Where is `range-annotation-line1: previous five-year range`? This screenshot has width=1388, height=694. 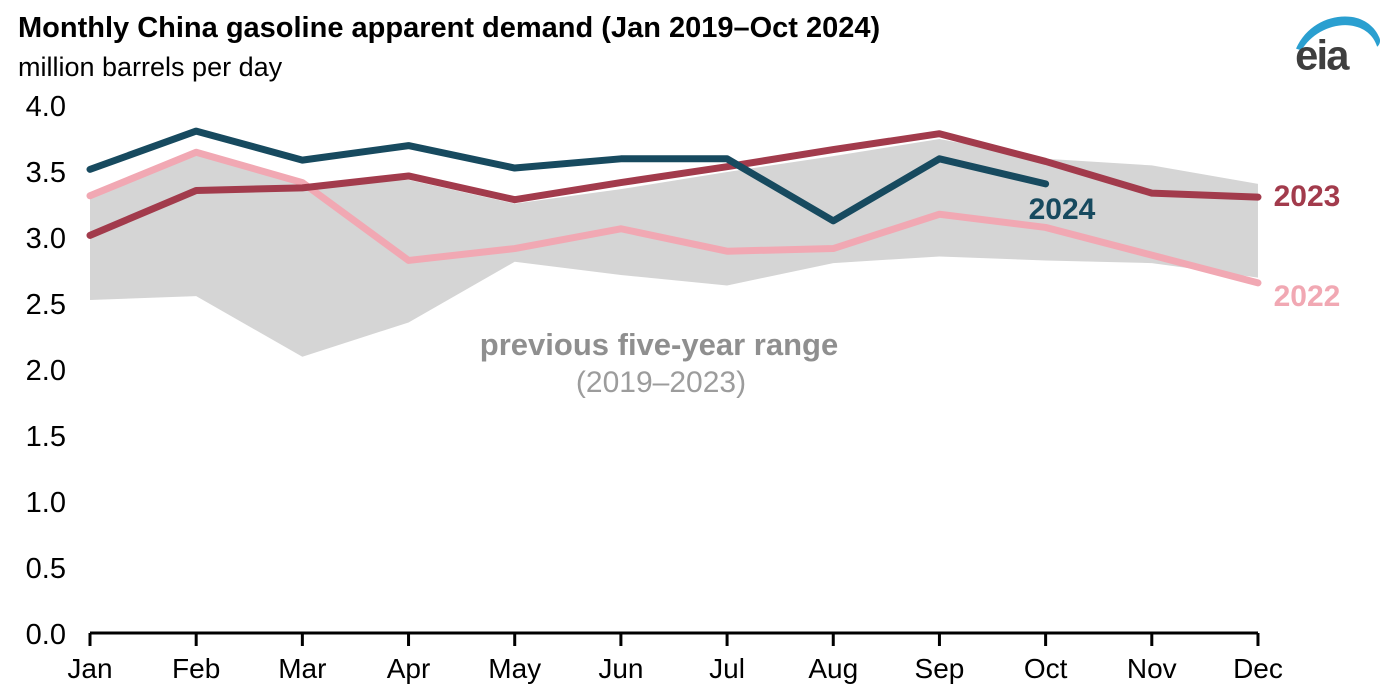 range-annotation-line1: previous five-year range is located at coordinates (659, 344).